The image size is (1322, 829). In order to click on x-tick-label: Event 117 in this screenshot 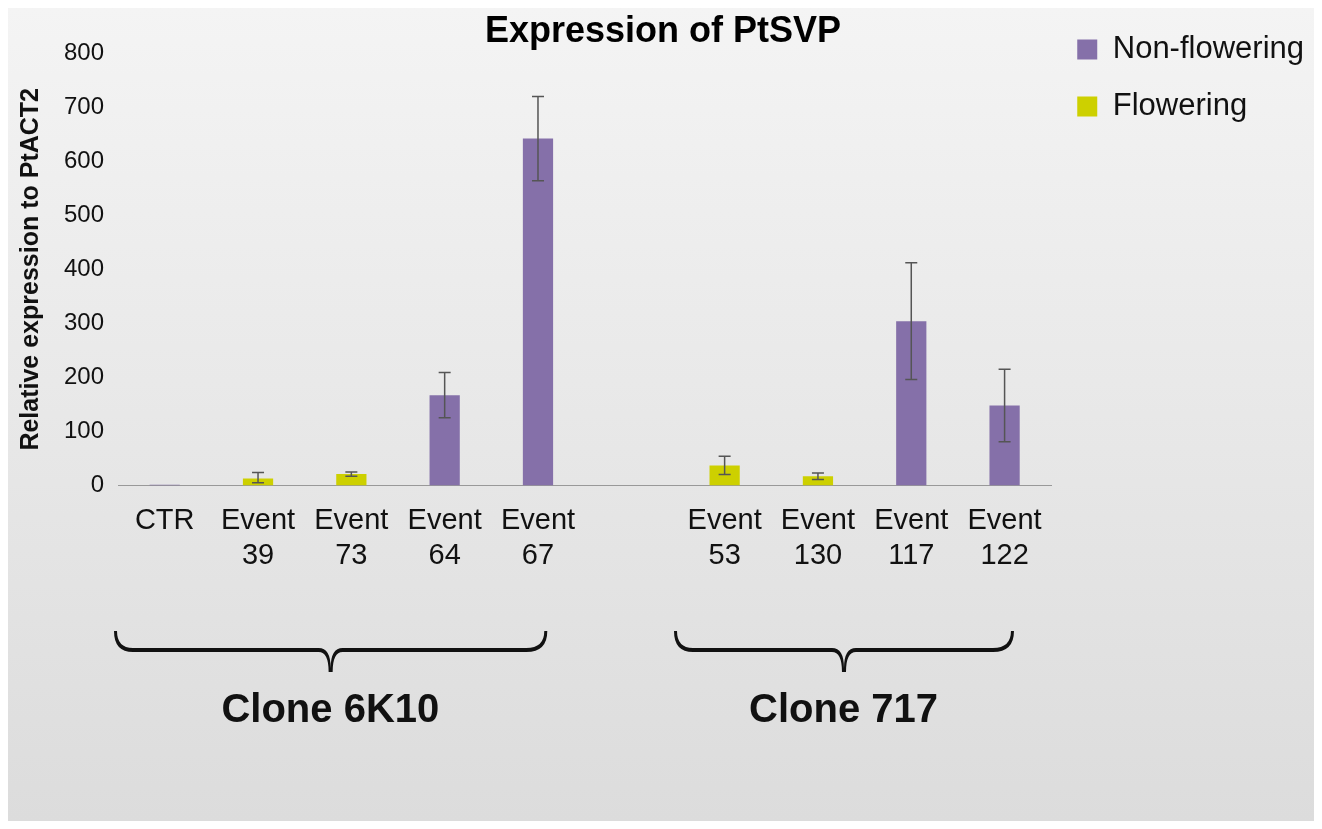, I will do `click(911, 536)`.